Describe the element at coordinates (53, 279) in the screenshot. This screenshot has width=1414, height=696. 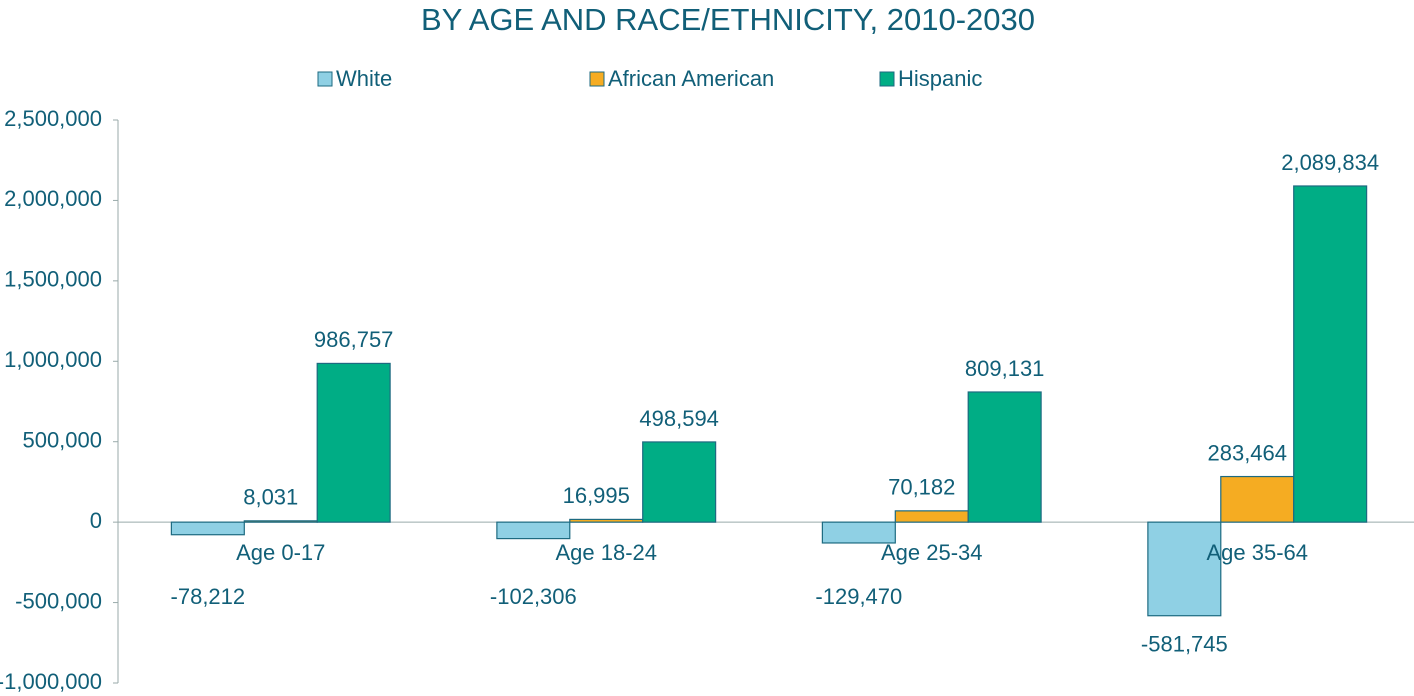
I see `y-tick-label: 1,500,000` at that location.